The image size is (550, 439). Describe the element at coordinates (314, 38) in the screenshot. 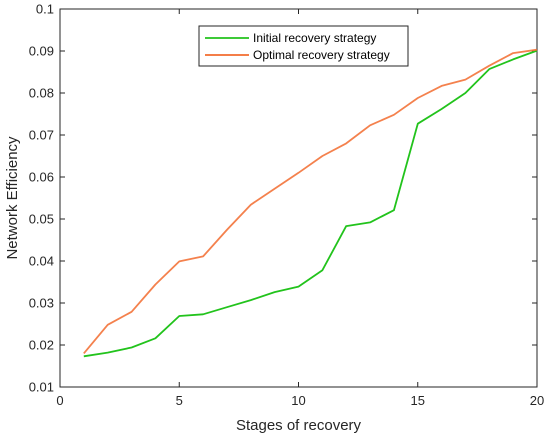

I see `legend-label-initial: Initial recovery strategy` at that location.